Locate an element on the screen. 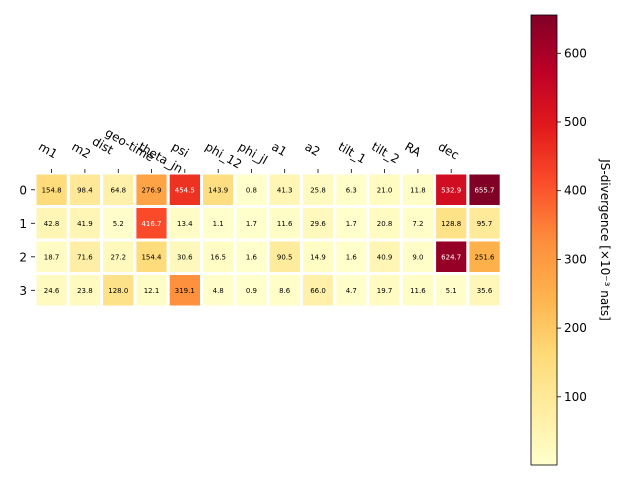 Image resolution: width=640 pixels, height=480 pixels. cell-value-label: 0.8 is located at coordinates (251, 190).